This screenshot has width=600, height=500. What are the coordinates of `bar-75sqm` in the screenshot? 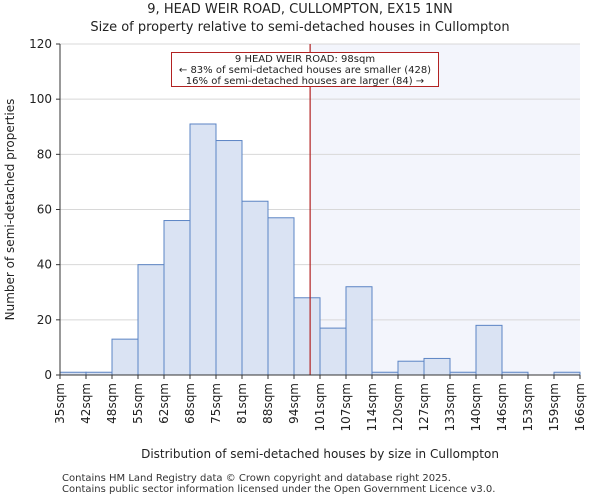 It's located at (229, 258).